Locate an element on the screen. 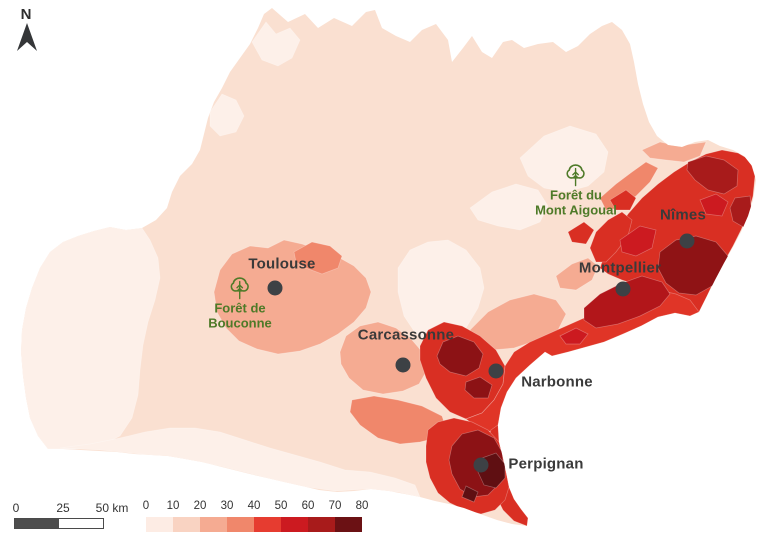  city-dot-narbonne is located at coordinates (496, 371).